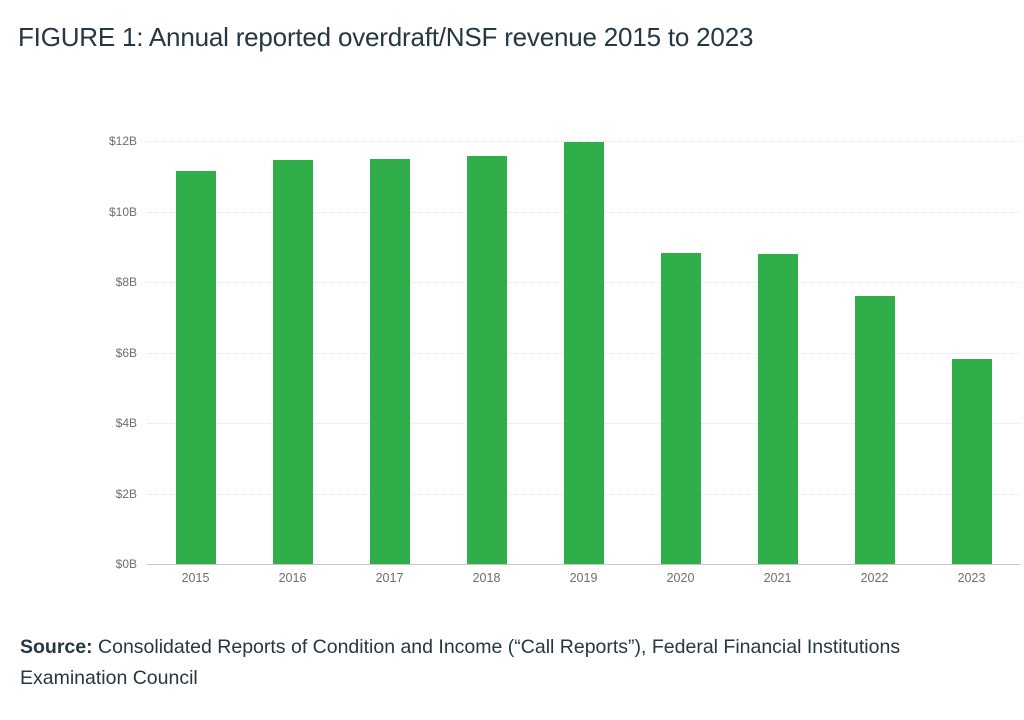  Describe the element at coordinates (874, 429) in the screenshot. I see `bar-2022` at that location.